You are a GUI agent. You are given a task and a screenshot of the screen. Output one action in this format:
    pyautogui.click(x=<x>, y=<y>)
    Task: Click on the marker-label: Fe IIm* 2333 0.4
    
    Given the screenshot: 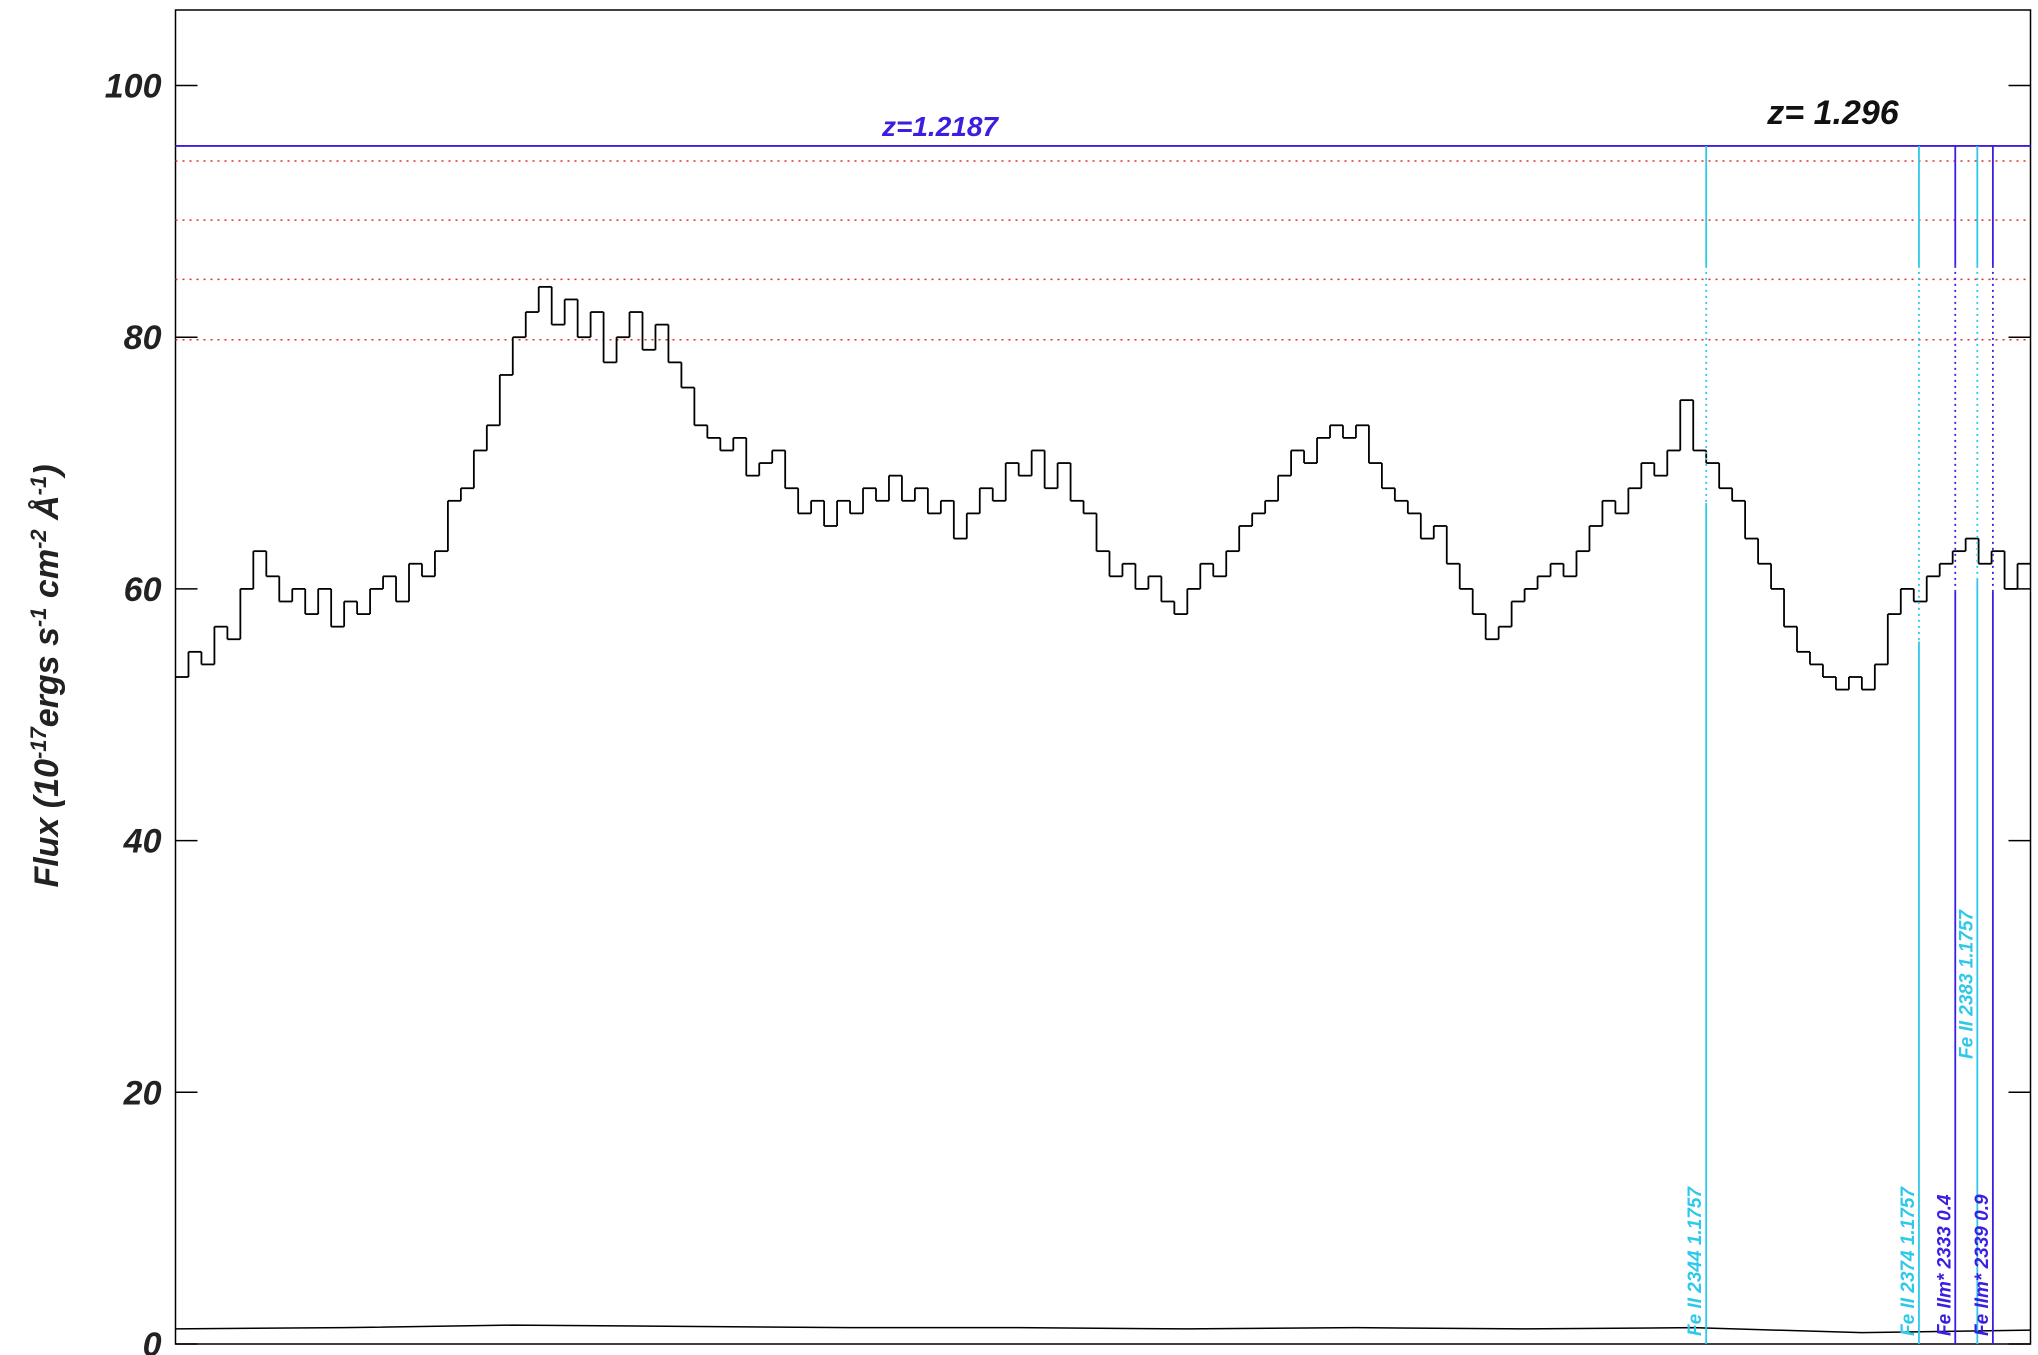 What is the action you would take?
    pyautogui.click(x=1944, y=1265)
    